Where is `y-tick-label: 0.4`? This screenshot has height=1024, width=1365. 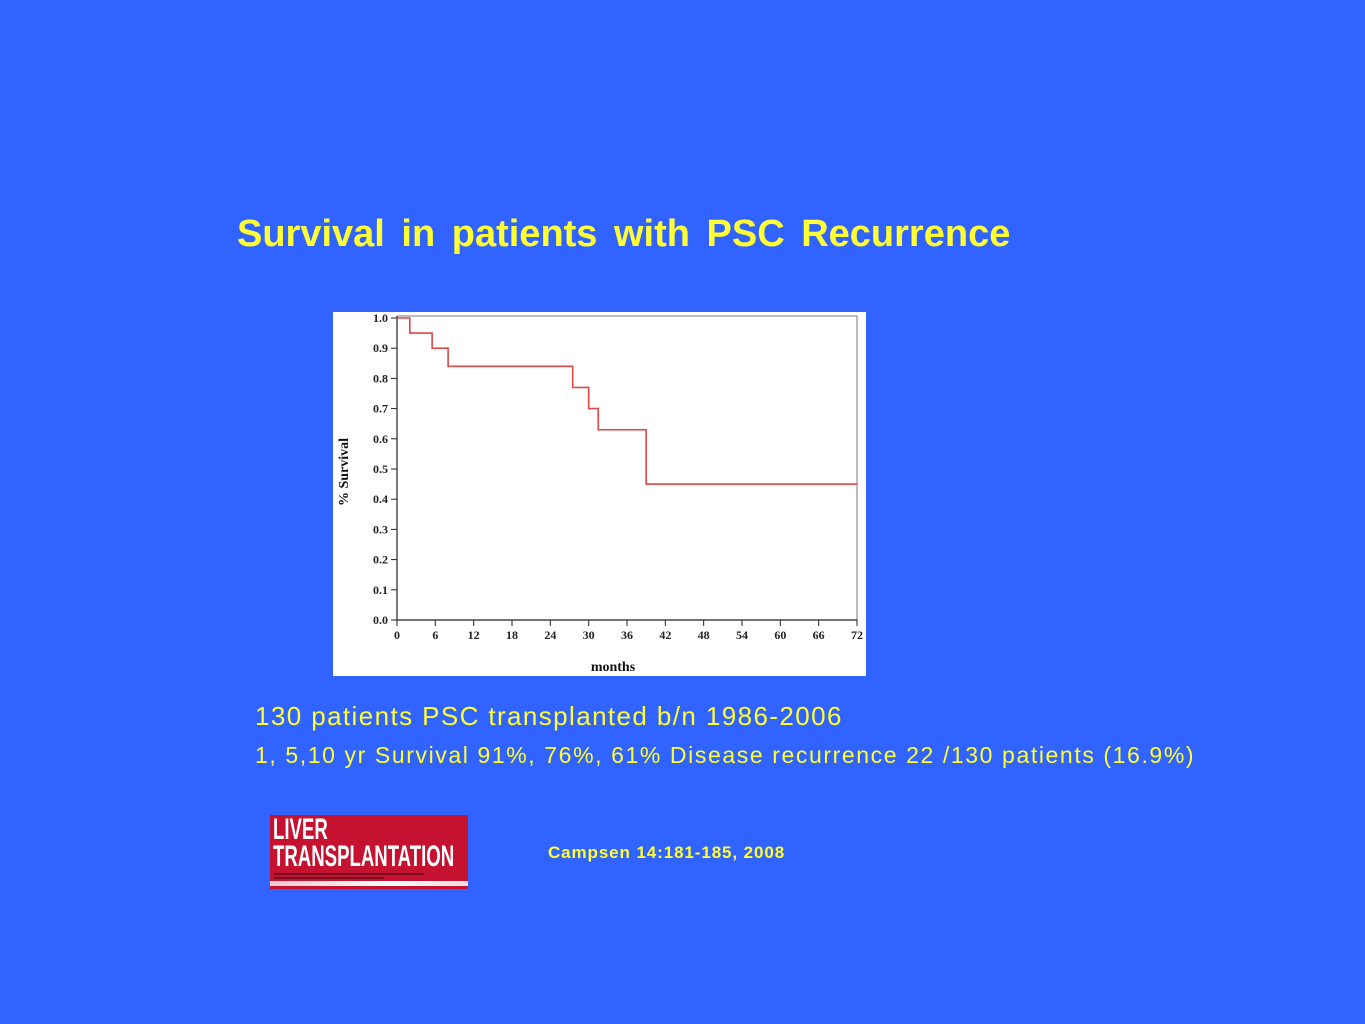
y-tick-label: 0.4 is located at coordinates (380, 499).